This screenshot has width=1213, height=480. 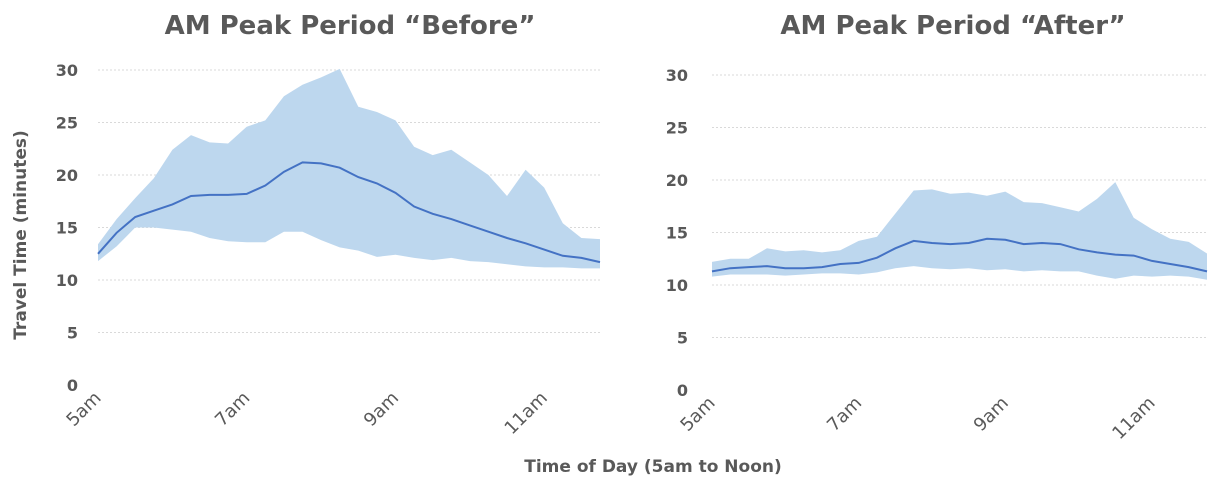 I want to click on chart-before-y-tick-label: 25, so click(x=67, y=123).